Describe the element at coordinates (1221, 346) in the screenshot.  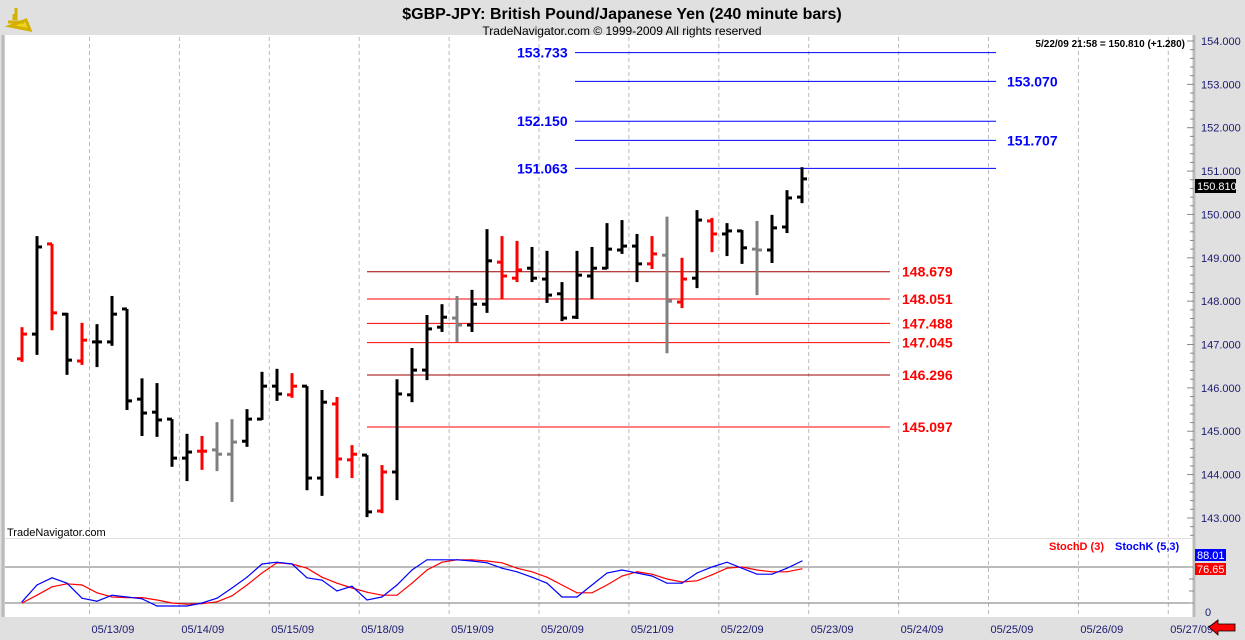
I see `y-tick-label: 147.000` at that location.